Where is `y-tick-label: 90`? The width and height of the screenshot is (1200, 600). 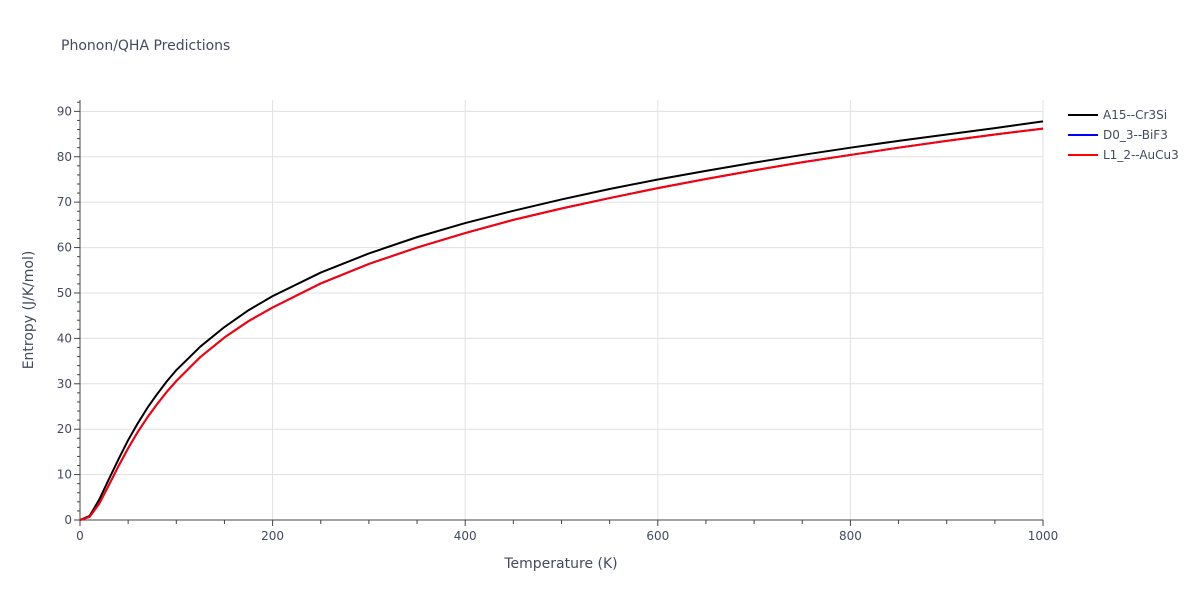 y-tick-label: 90 is located at coordinates (64, 111).